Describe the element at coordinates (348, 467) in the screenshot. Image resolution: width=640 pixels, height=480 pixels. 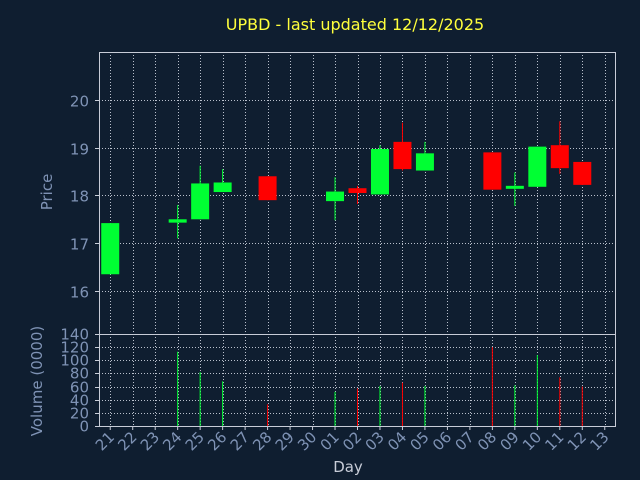
I see `x-axis-label: Day` at that location.